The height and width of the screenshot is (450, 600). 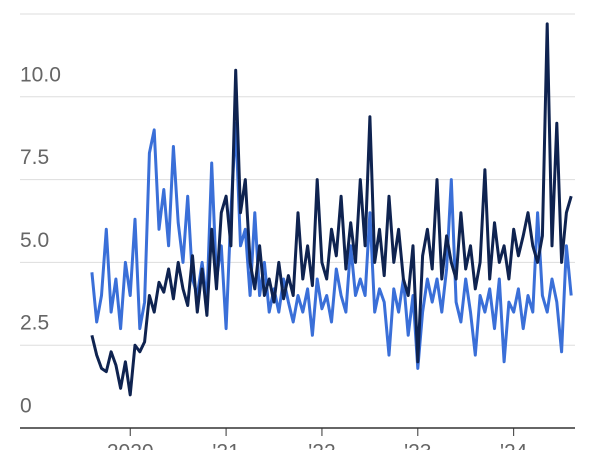 I want to click on x-tick-label: '21, so click(x=225, y=445).